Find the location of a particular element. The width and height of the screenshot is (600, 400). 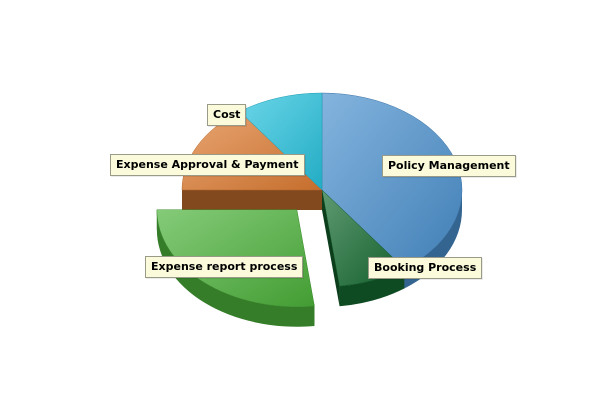

label-booking-process: Booking Process is located at coordinates (425, 268).